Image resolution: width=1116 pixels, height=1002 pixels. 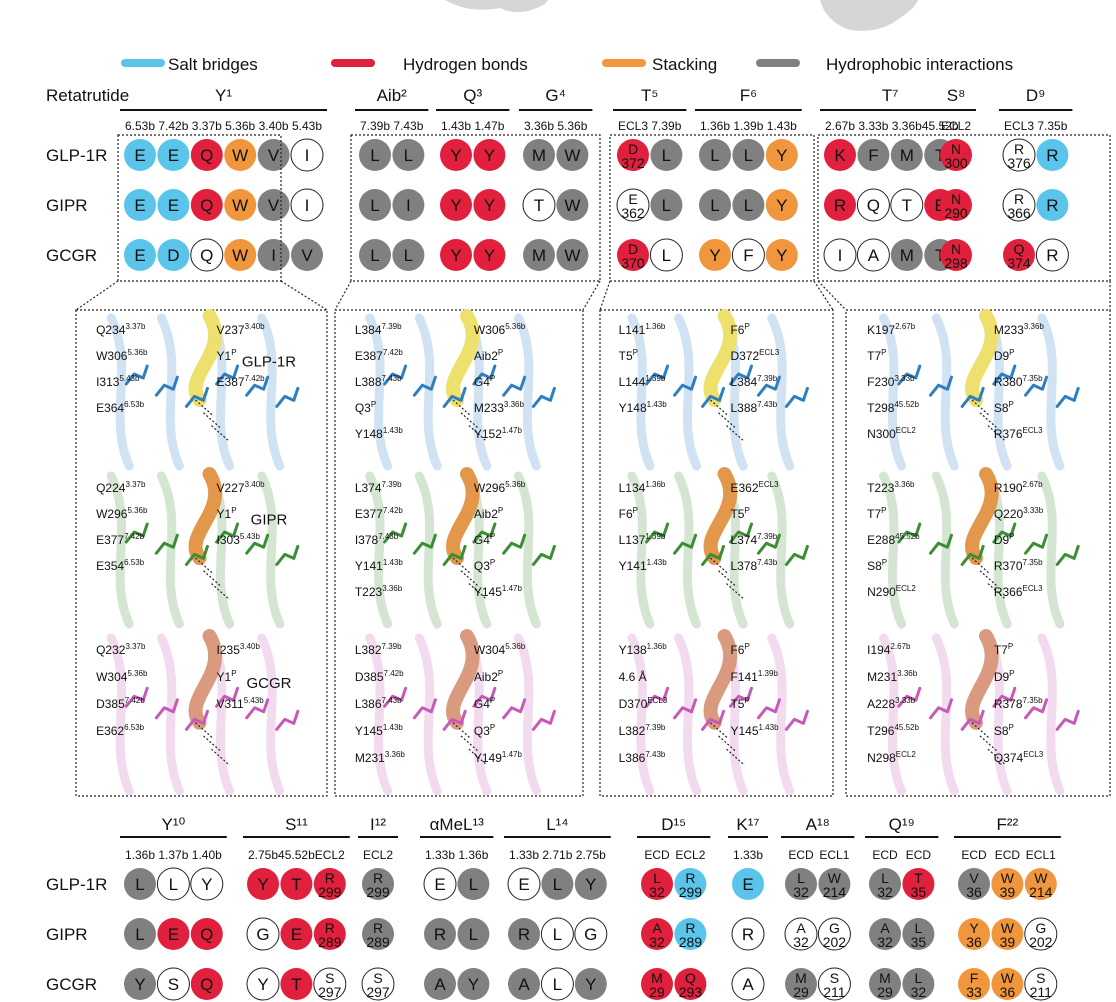 I want to click on top-residue-0-2-4: I, so click(x=273, y=255).